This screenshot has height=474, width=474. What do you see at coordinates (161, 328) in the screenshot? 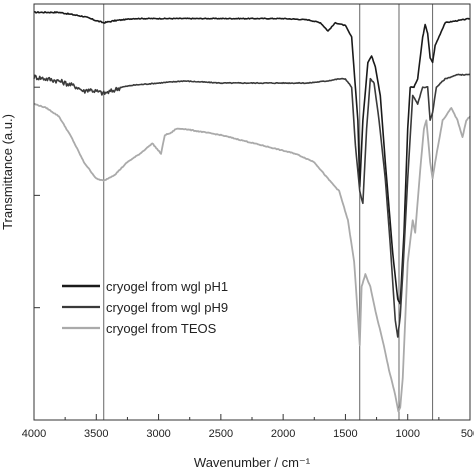
I see `legend-label-3: cryogel from TEOS` at bounding box center [161, 328].